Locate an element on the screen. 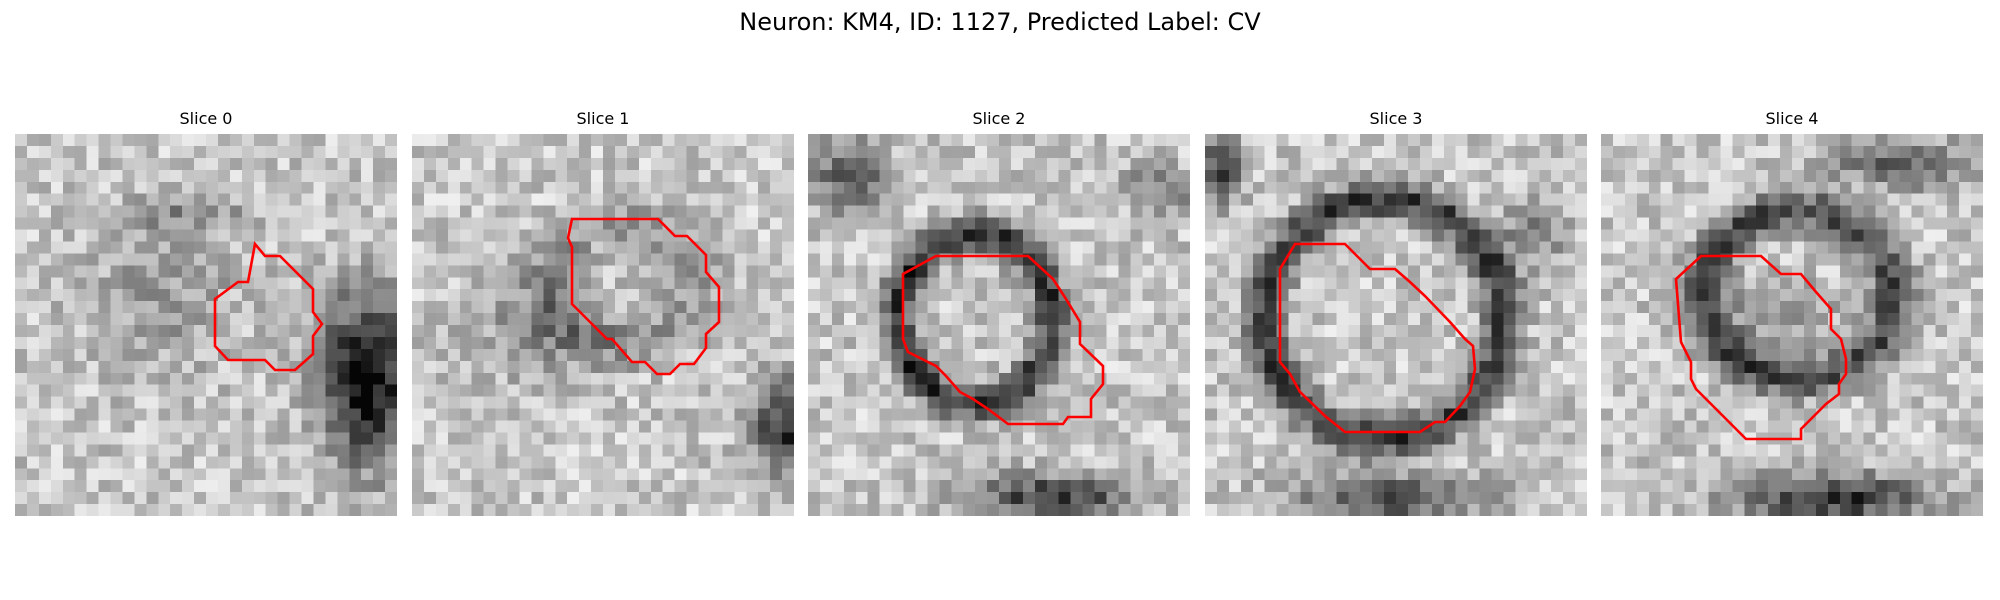 This screenshot has height=600, width=2000. slice-title: Slice 4 is located at coordinates (1792, 118).